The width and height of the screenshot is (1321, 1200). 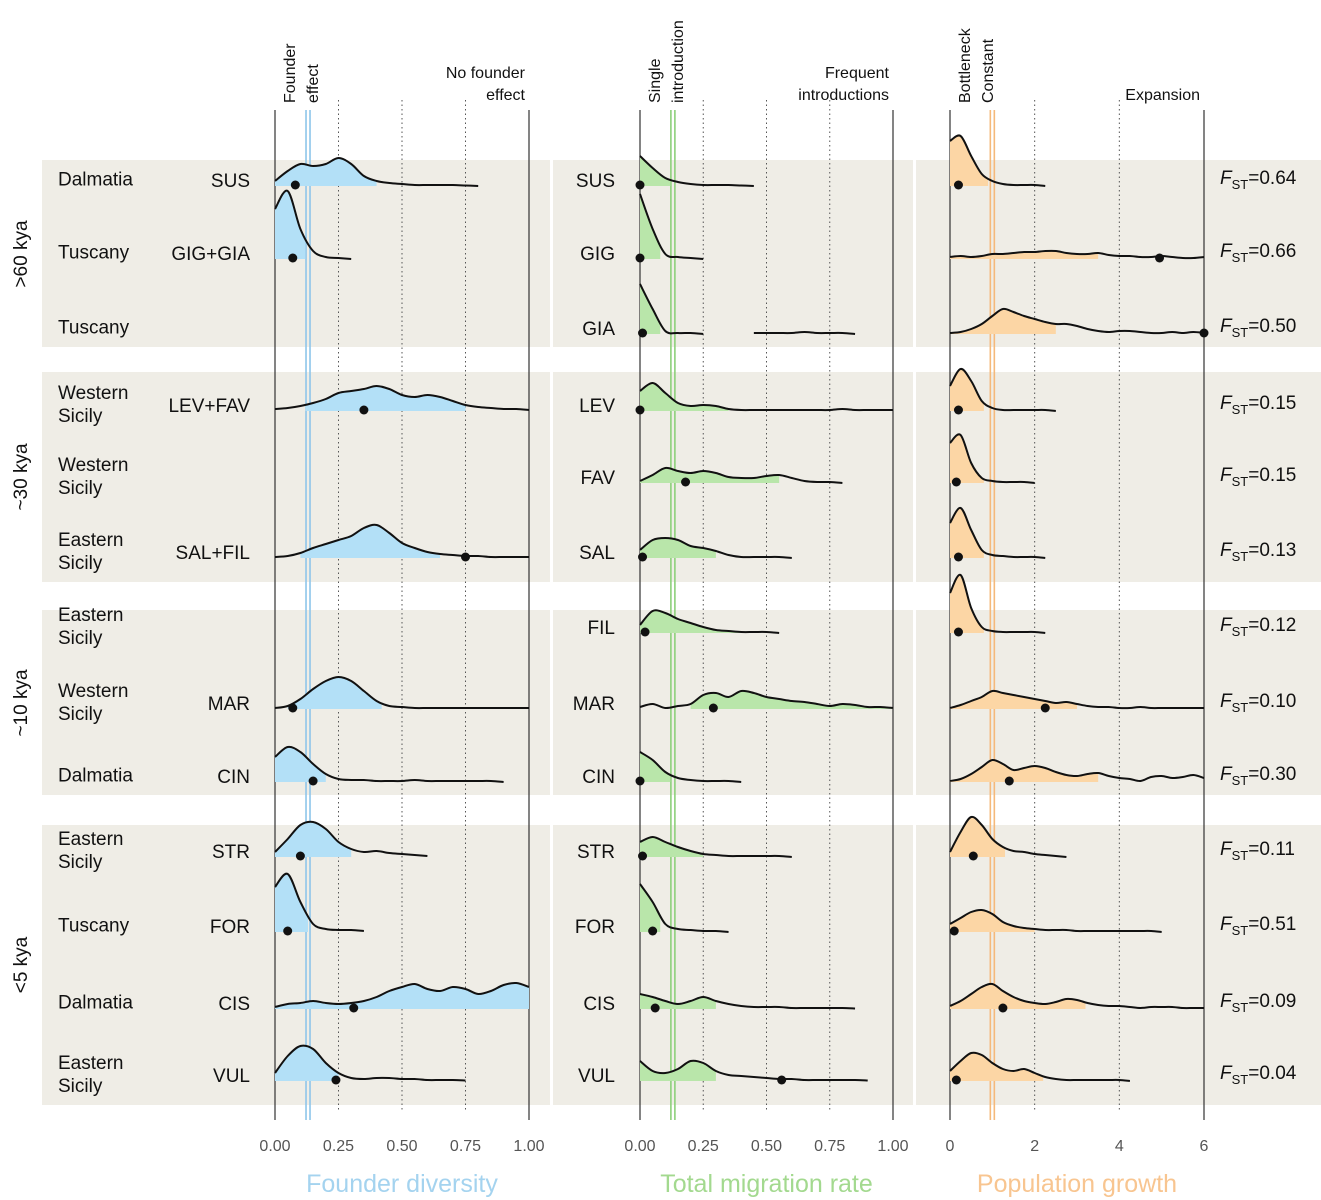 What do you see at coordinates (21, 965) in the screenshot?
I see `period-label: <5 kya` at bounding box center [21, 965].